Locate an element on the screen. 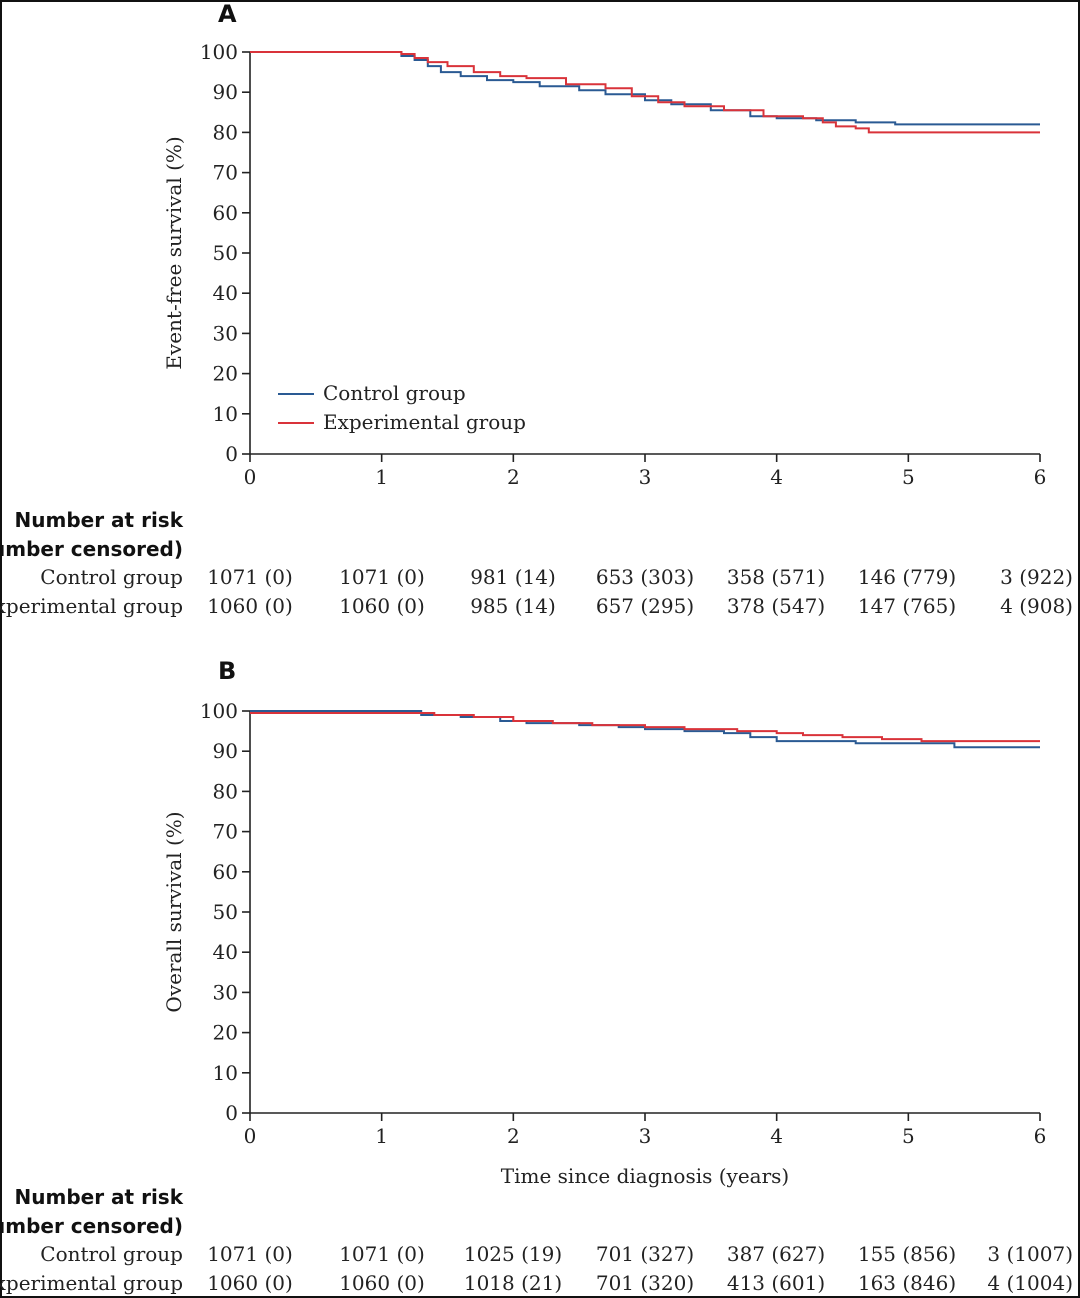 Image resolution: width=1080 pixels, height=1298 pixels. panel-b-x-tick-label: 5 is located at coordinates (908, 1136).